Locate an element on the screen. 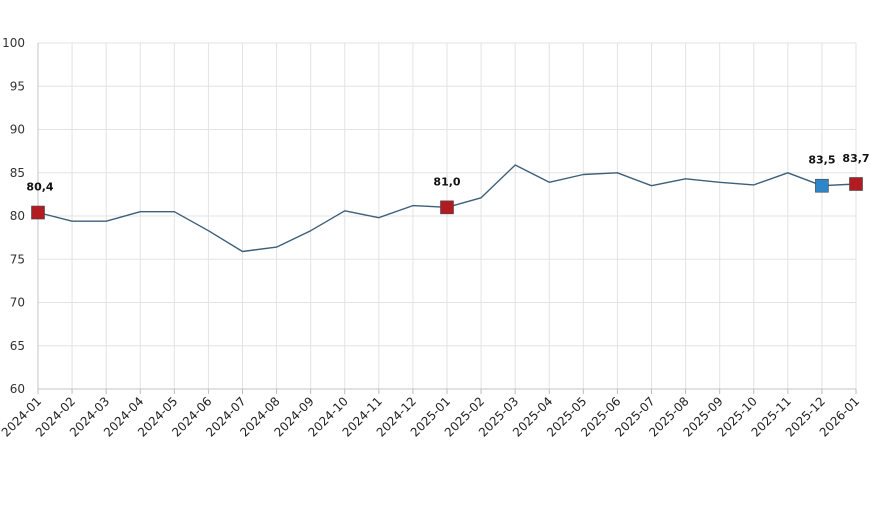  data-label: 80,4 is located at coordinates (39, 187).